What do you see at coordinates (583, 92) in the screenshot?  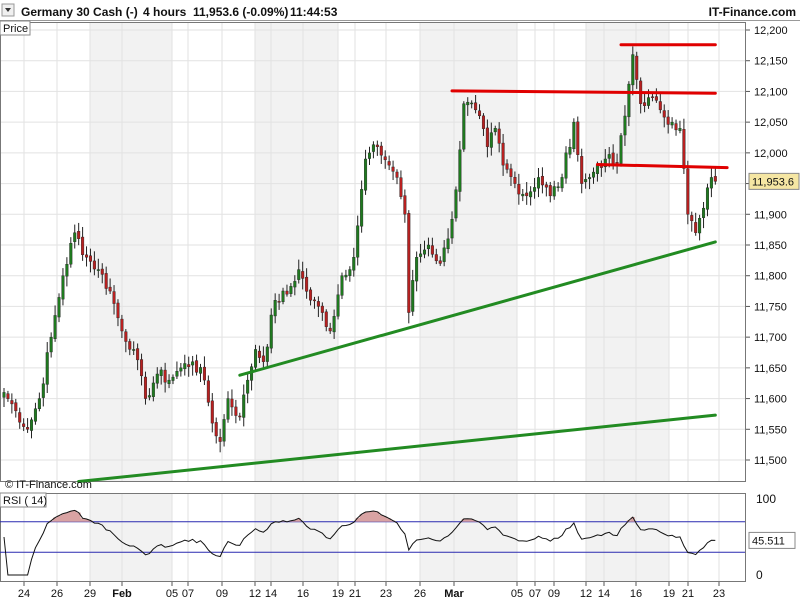 I see `resistance-trendline` at bounding box center [583, 92].